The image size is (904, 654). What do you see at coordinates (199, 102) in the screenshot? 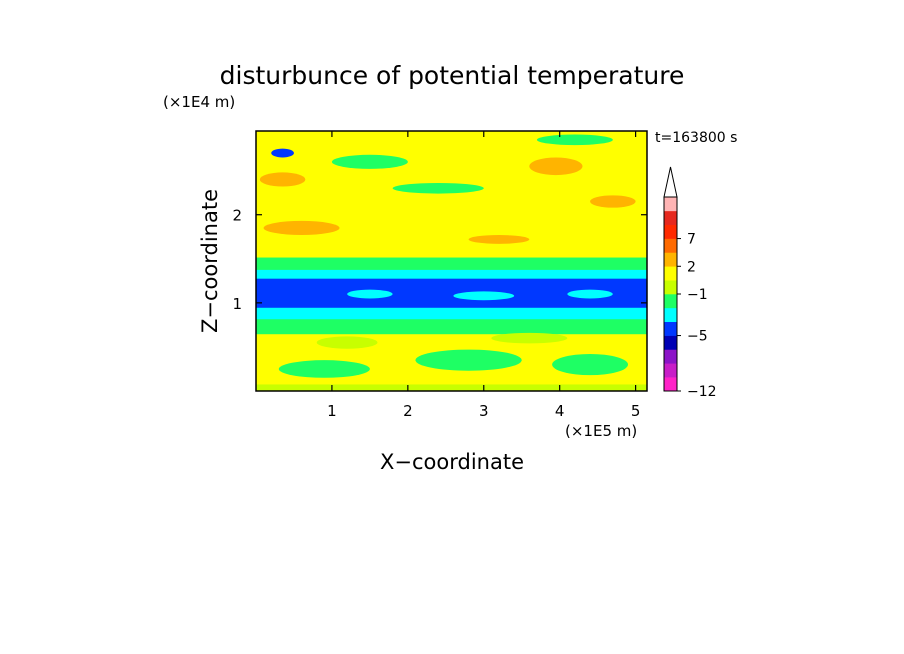
I see `y-axis-unit: (×1E4 m)` at bounding box center [199, 102].